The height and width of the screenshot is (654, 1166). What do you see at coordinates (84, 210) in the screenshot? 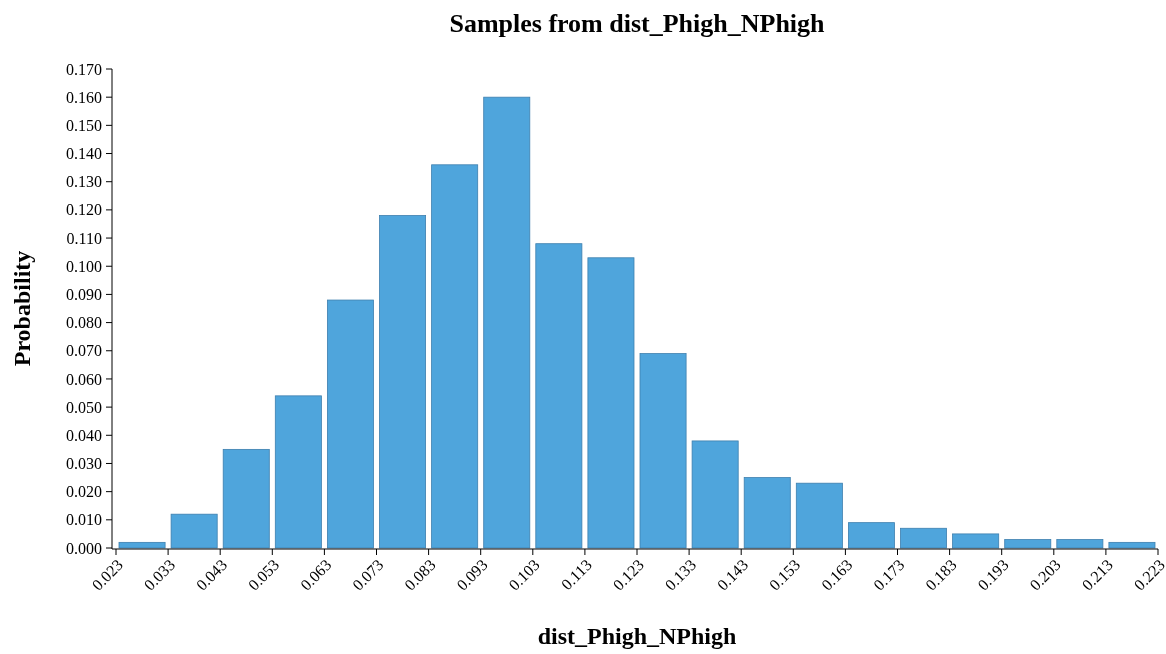
I see `y-tick-label: 0.120` at bounding box center [84, 210].